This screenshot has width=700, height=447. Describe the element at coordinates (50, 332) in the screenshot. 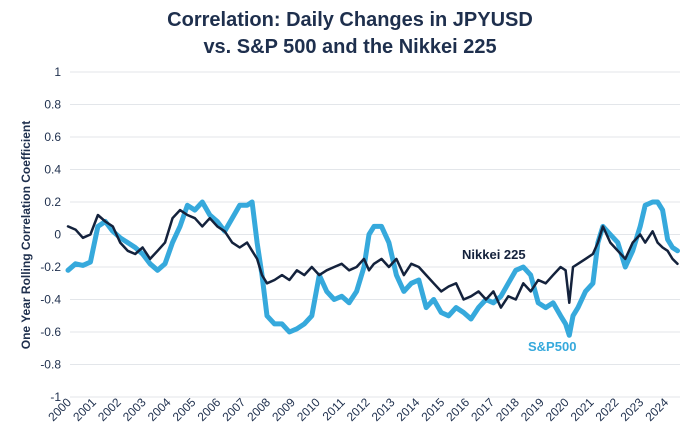

I see `y-tick-label: -0.6` at that location.